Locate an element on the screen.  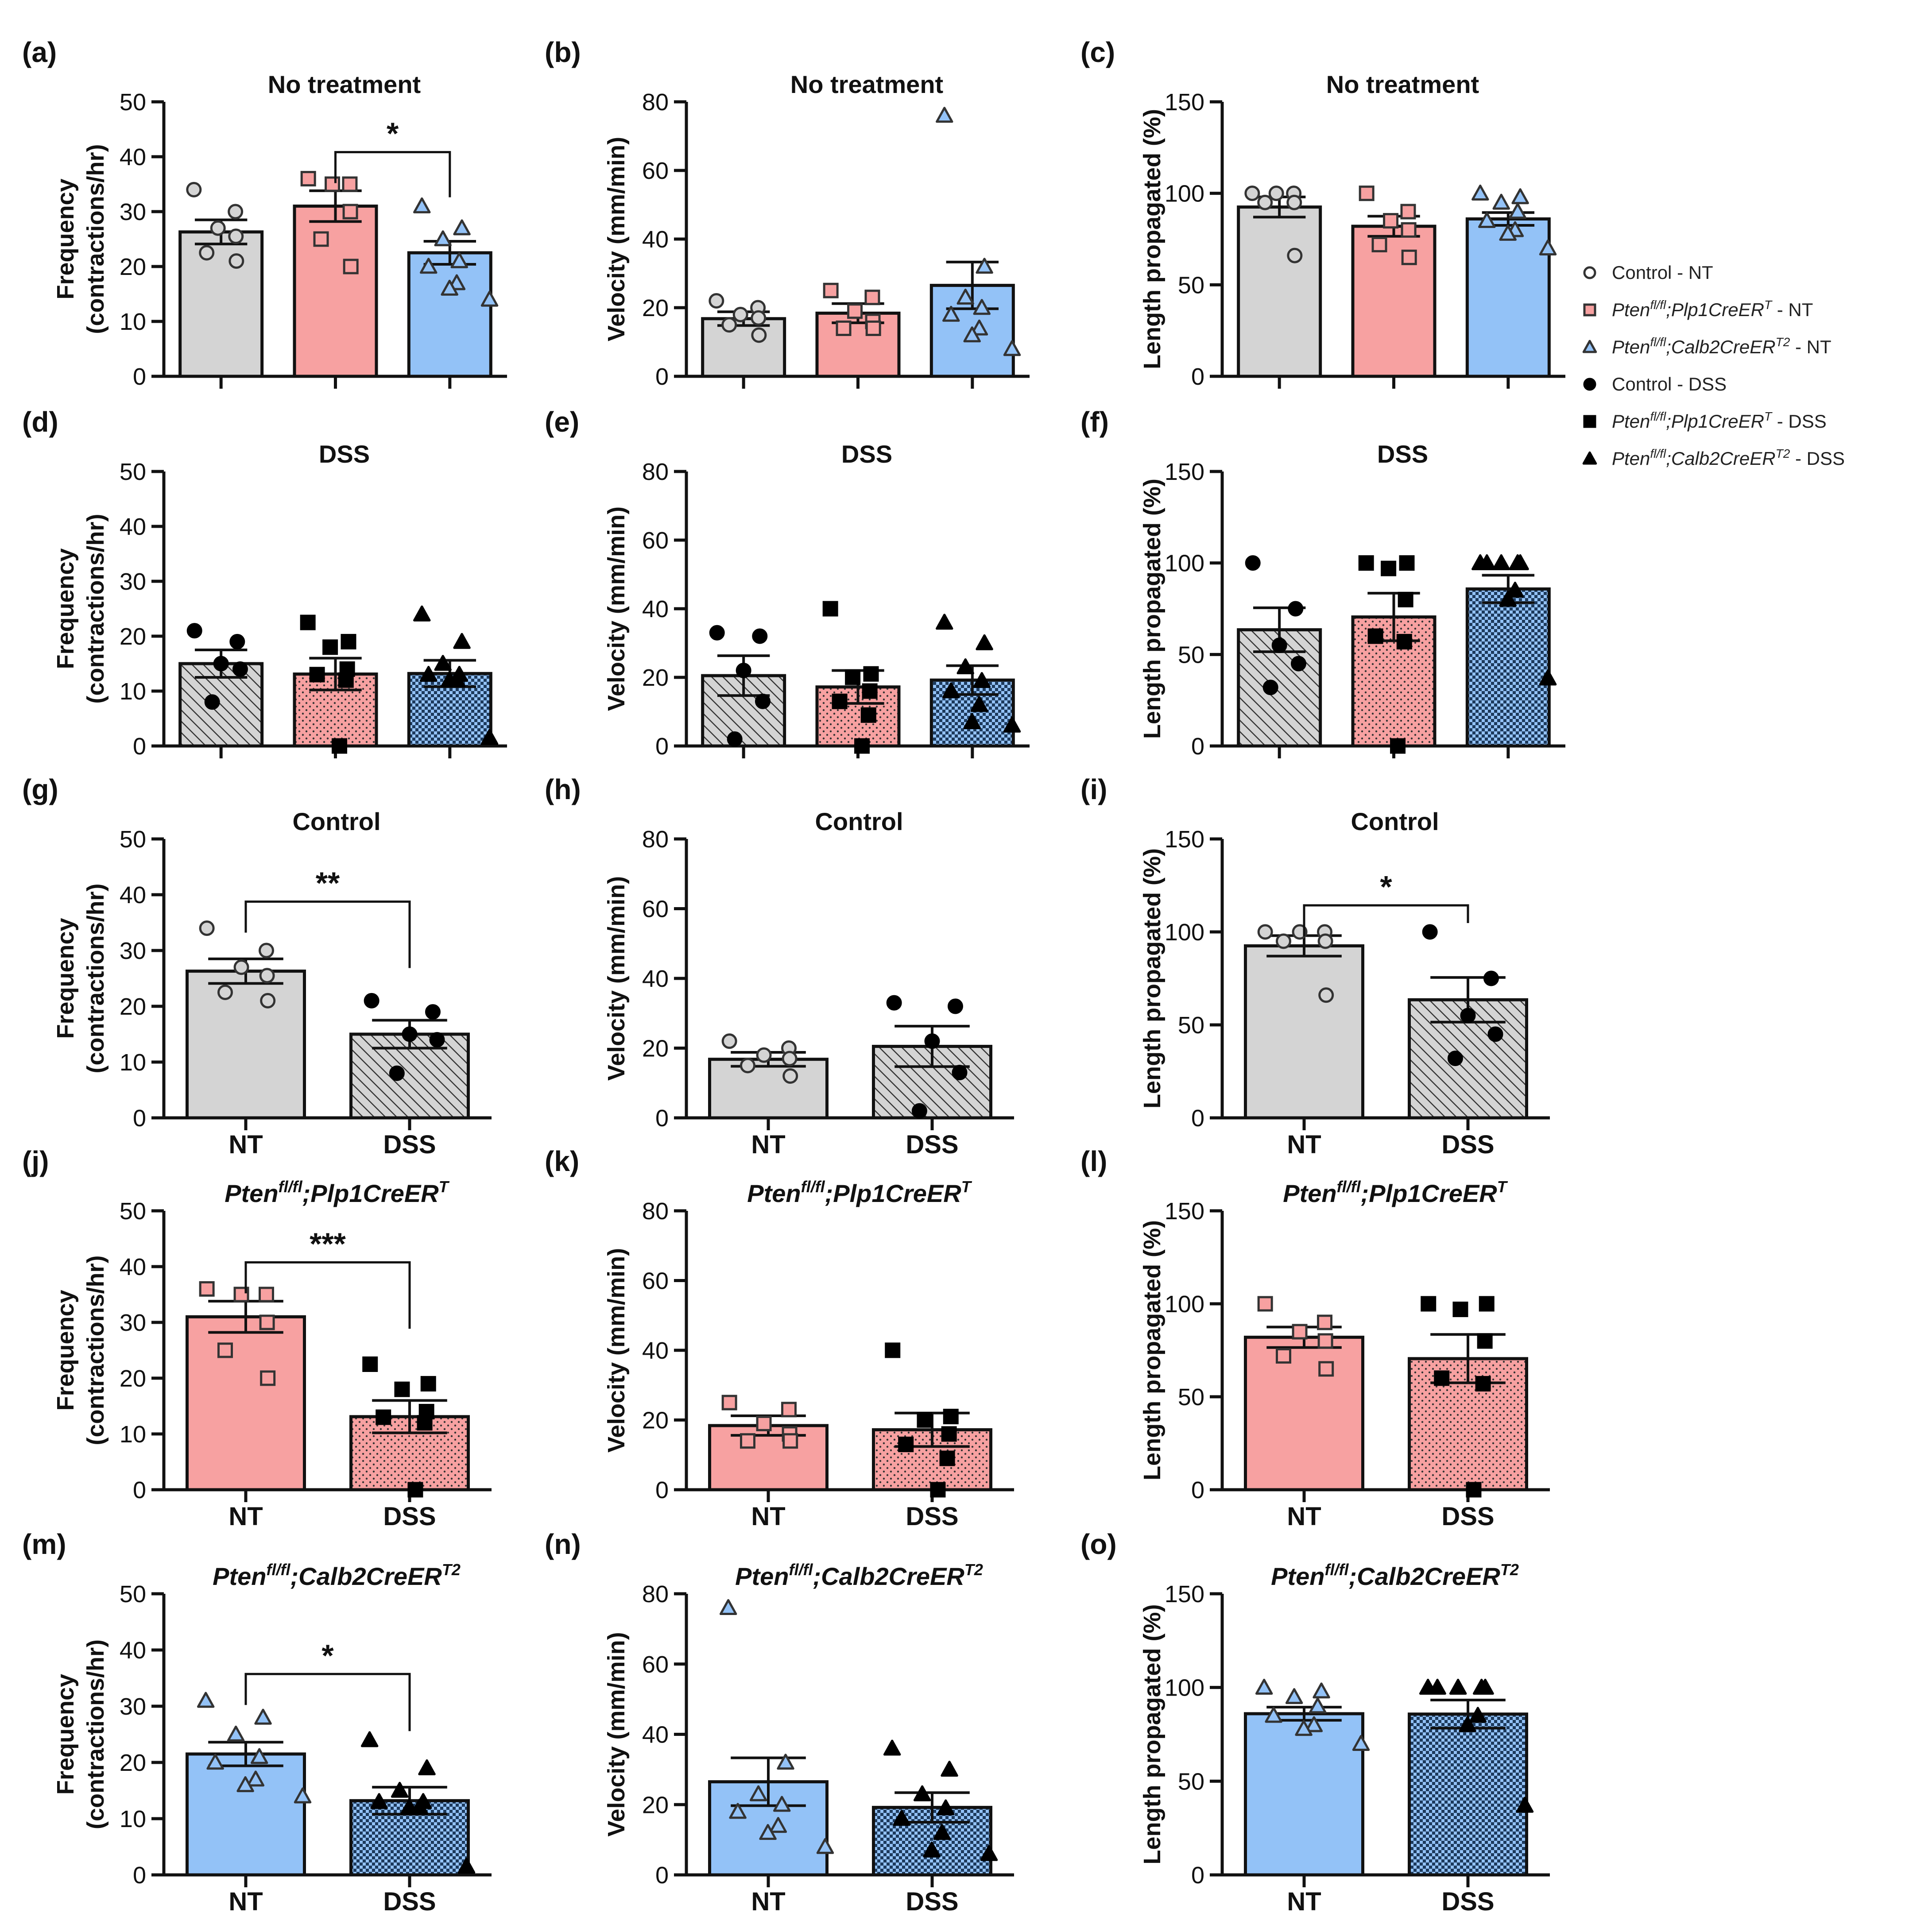
legend-entry: Ptenfl/fl;Plp1CreERT - NT is located at coordinates (1712, 309).